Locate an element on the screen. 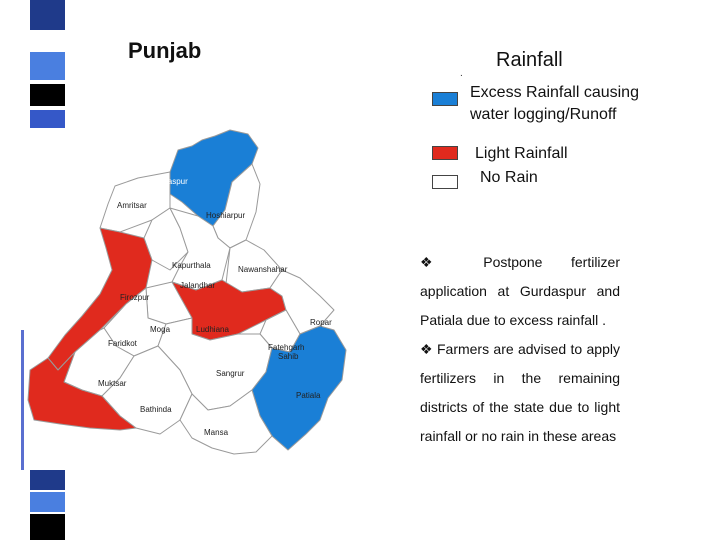 Image resolution: width=720 pixels, height=540 pixels. legend-swatch-excess is located at coordinates (445, 99).